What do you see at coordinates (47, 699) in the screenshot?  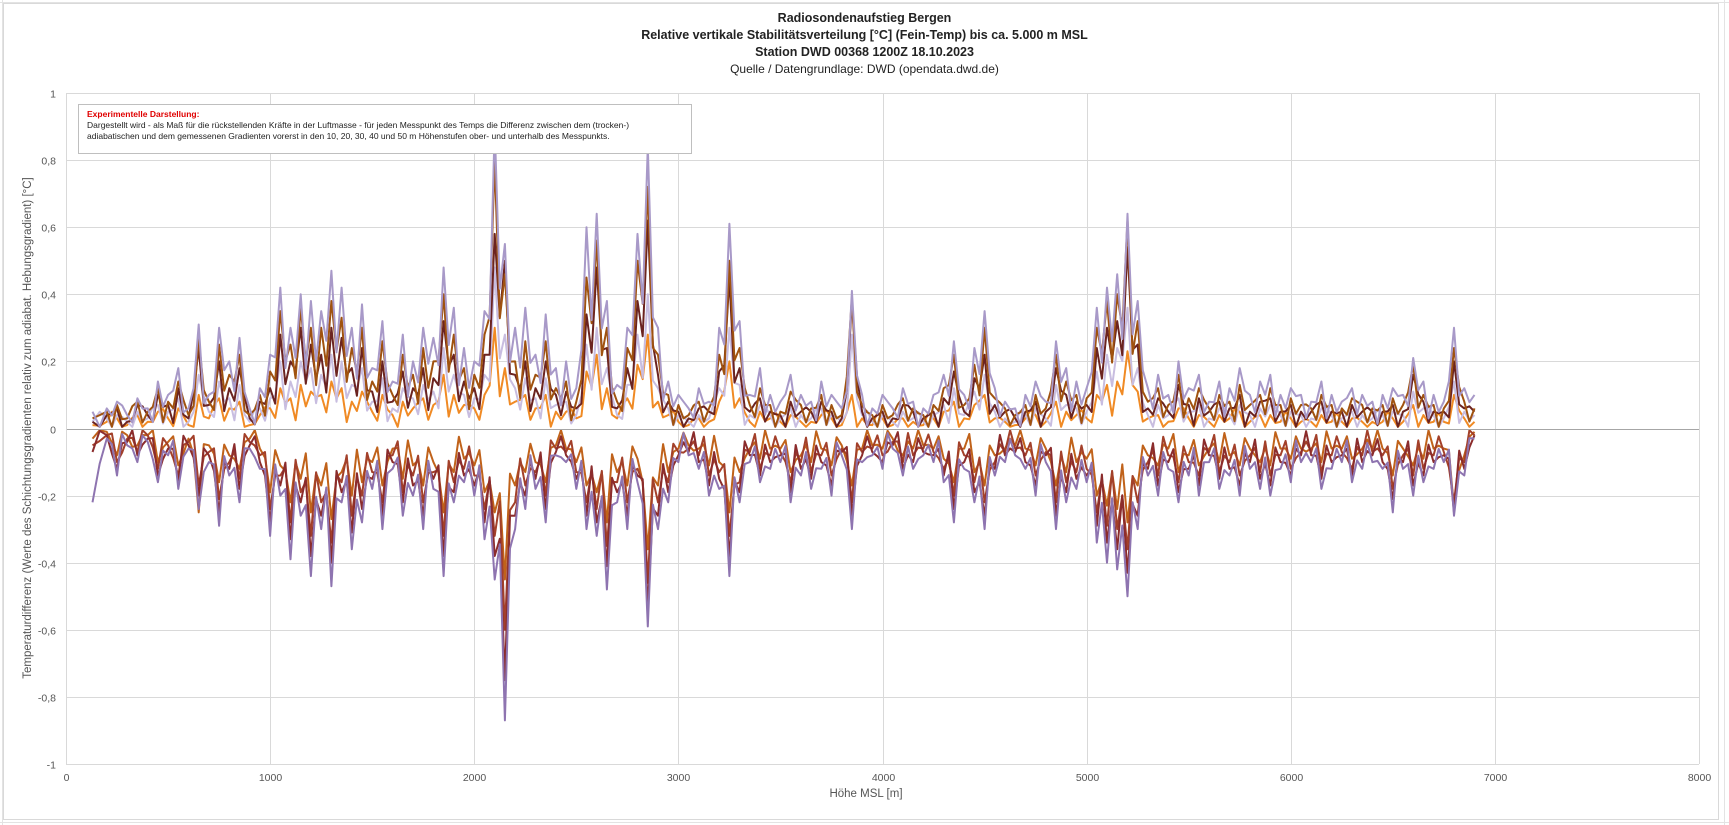 I see `y-tick-label: -0,8` at bounding box center [47, 699].